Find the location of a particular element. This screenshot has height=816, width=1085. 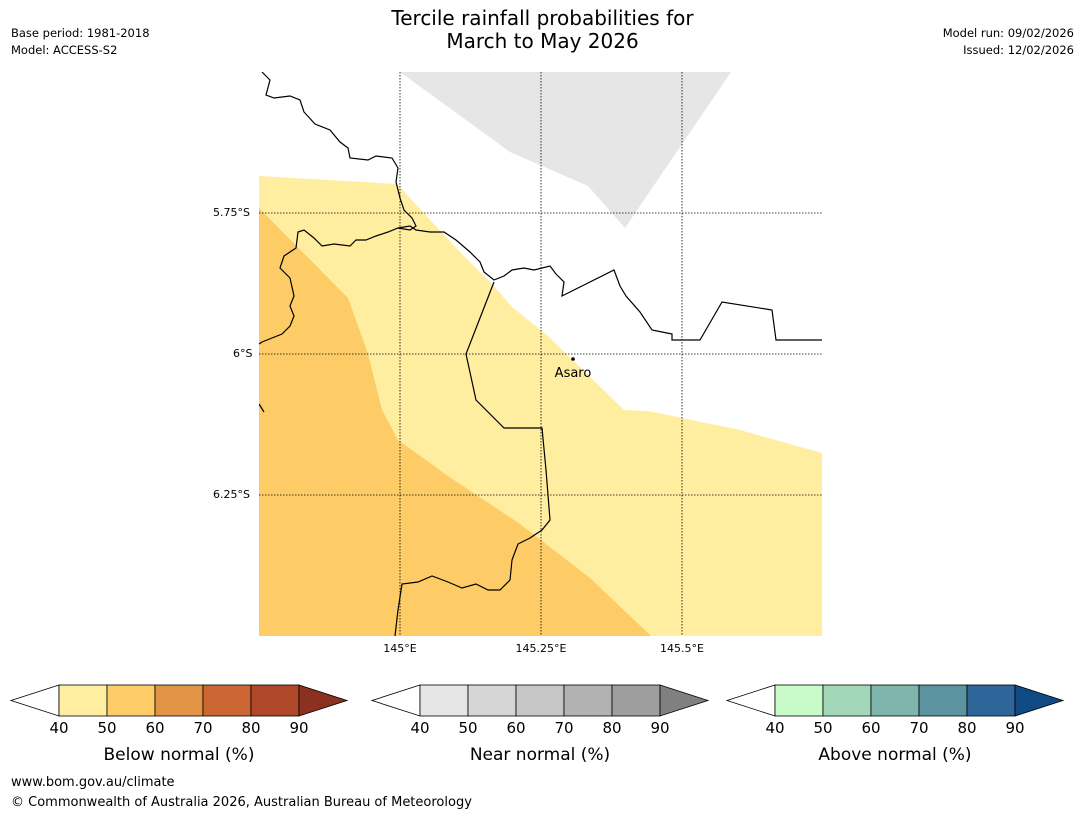

colorbar-above-normal is located at coordinates (895, 700).